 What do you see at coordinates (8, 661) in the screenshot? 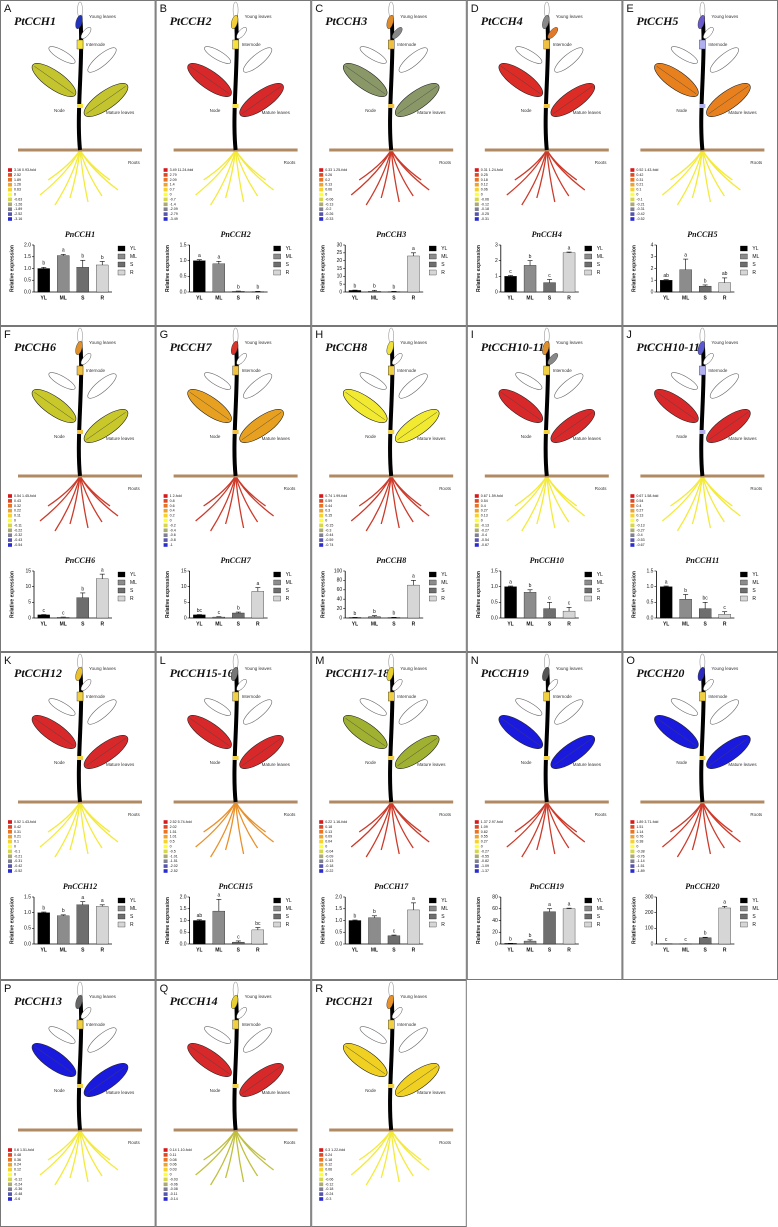
I see `panel-letter: K` at bounding box center [8, 661].